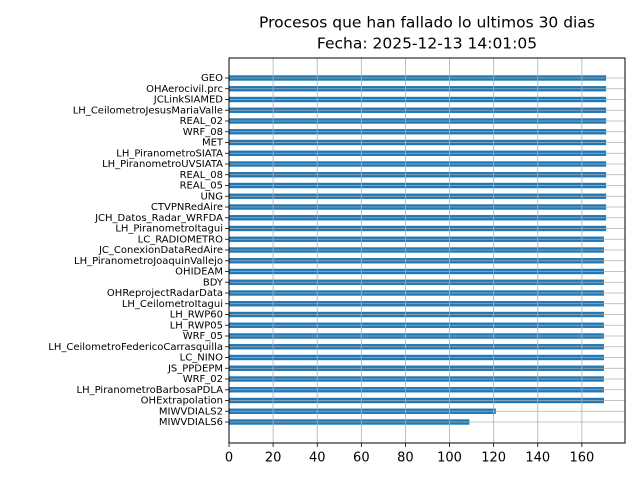 The width and height of the screenshot is (640, 480). What do you see at coordinates (148, 261) in the screenshot?
I see `y-tick-label: LH_PiranometroJoaquinVallejo` at bounding box center [148, 261].